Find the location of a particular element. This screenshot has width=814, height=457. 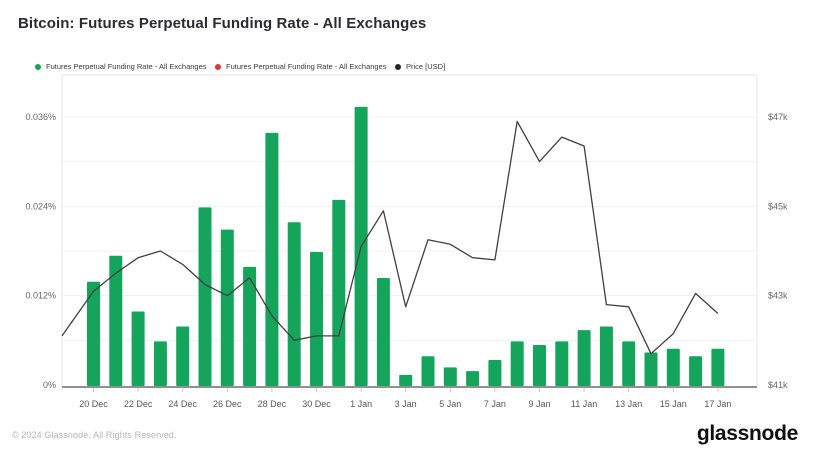

bar-25-dec is located at coordinates (205, 296).